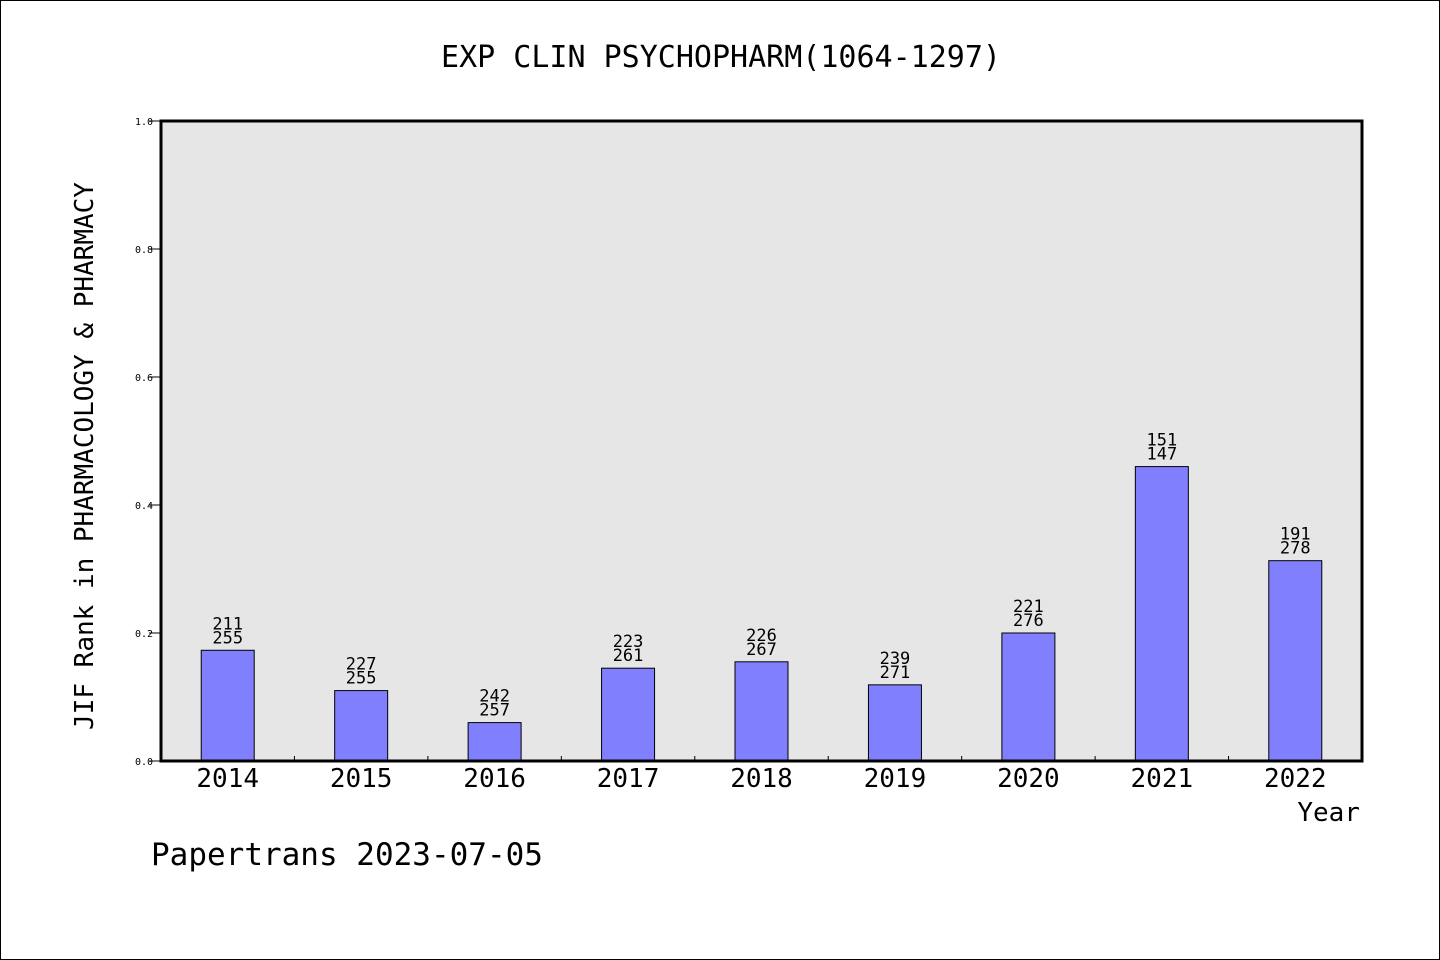 The height and width of the screenshot is (960, 1440). What do you see at coordinates (1028, 779) in the screenshot?
I see `x-tick-label: 2020` at bounding box center [1028, 779].